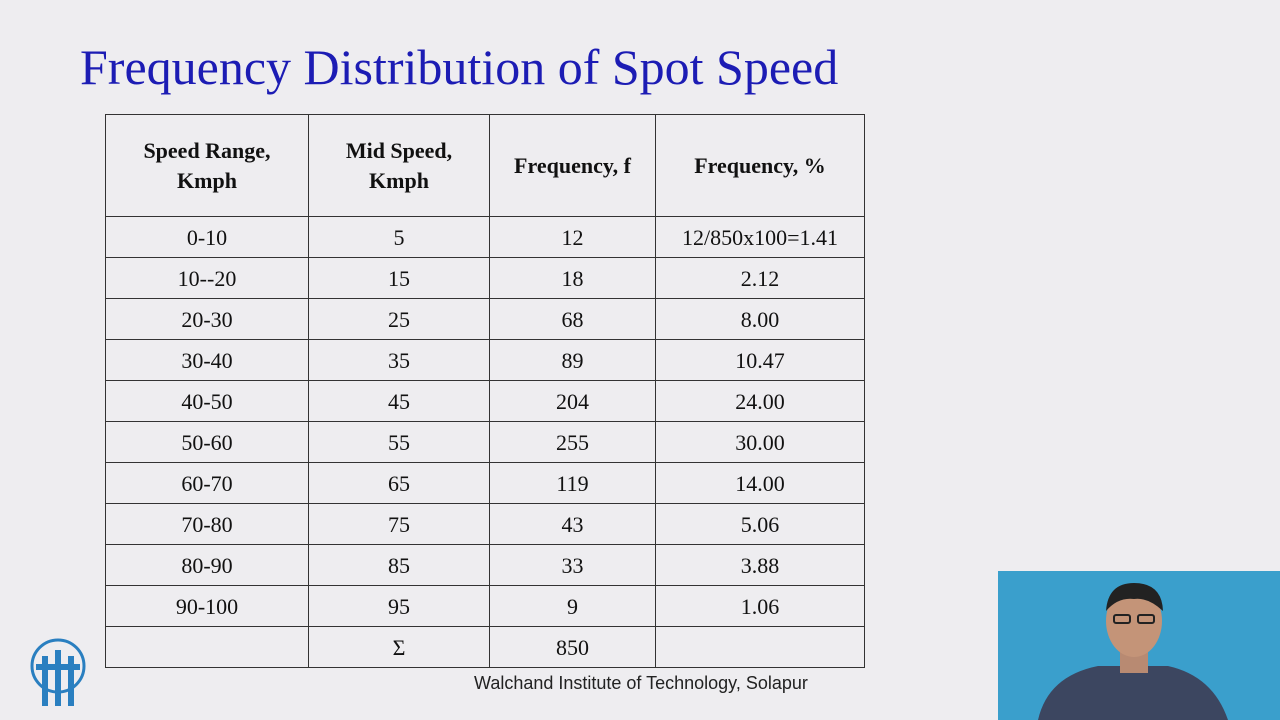  I want to click on header-cell: Speed Range, Kmph, so click(207, 165).